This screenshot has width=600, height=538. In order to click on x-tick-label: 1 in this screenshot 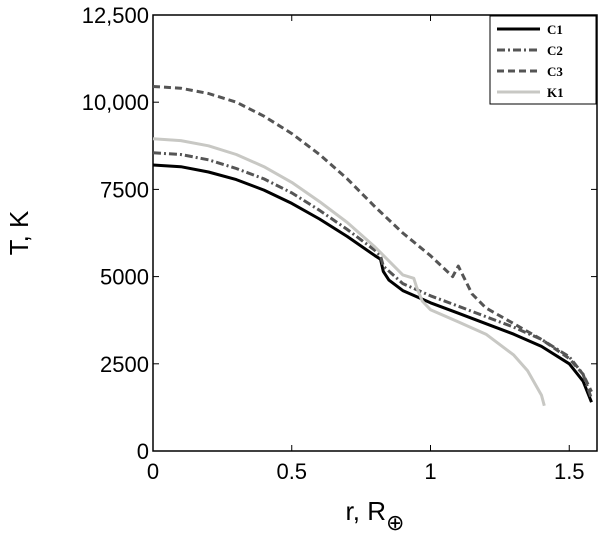, I will do `click(430, 471)`.